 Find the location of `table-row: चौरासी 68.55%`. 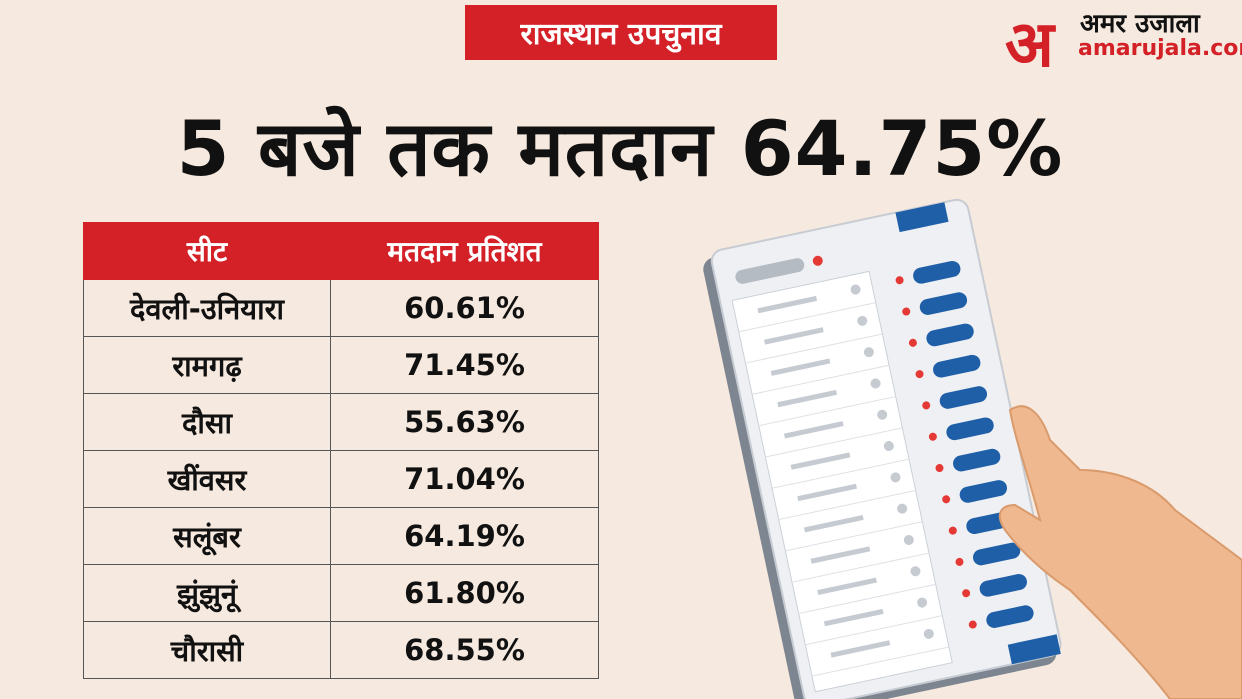

table-row: चौरासी 68.55% is located at coordinates (341, 650).